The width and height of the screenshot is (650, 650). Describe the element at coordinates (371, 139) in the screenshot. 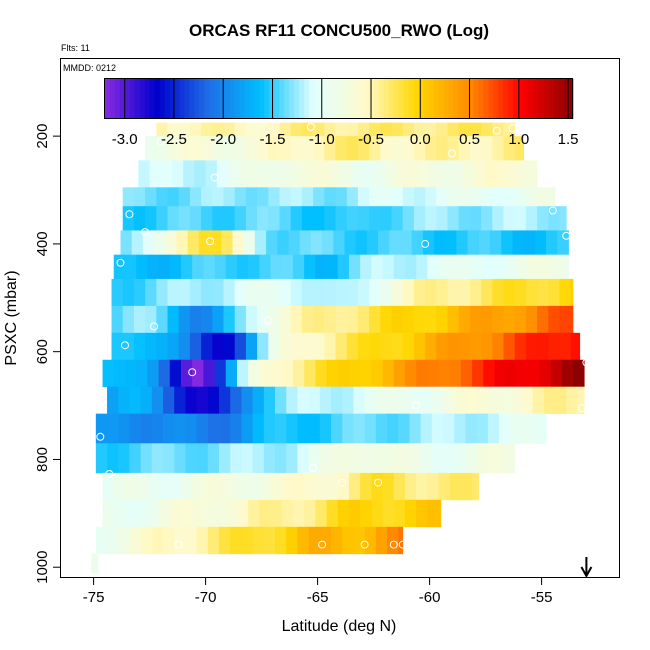

I see `colorbar-tick-label: -0.5` at that location.